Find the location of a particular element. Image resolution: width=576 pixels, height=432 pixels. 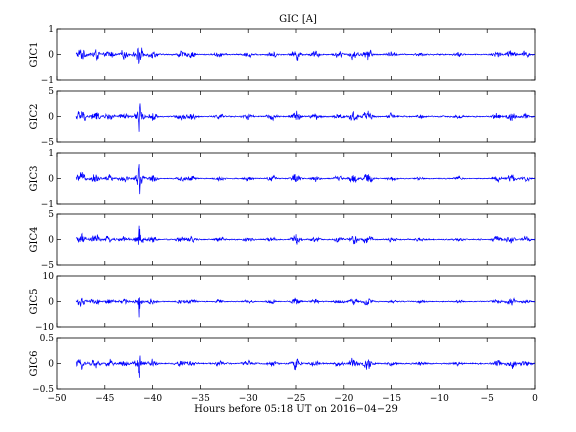

x-tick-label: −10 is located at coordinates (439, 399).